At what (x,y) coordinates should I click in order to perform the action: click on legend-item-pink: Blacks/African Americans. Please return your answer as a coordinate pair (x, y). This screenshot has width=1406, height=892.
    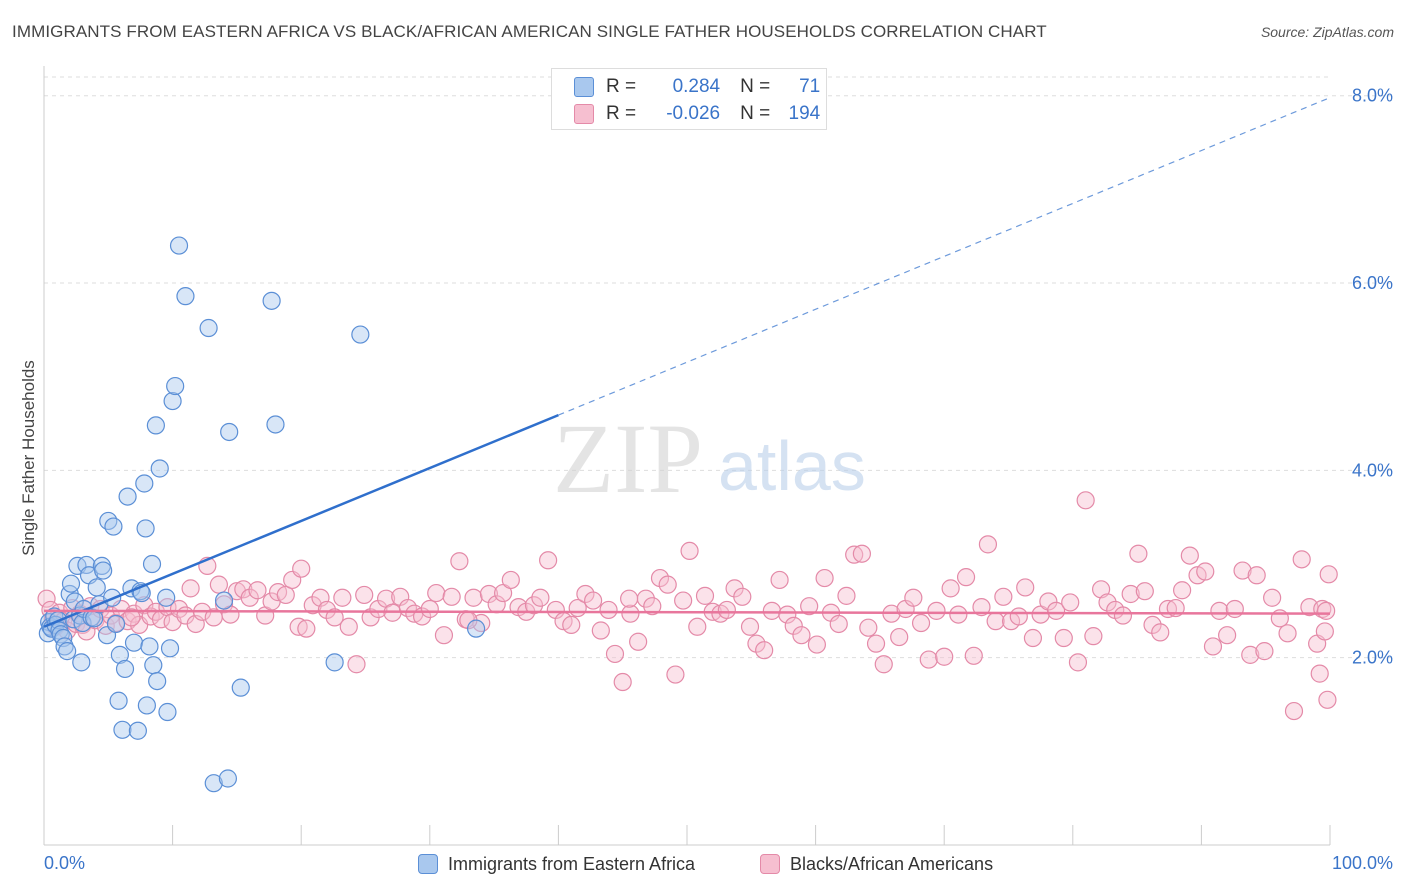
    Looking at the image, I should click on (876, 864).